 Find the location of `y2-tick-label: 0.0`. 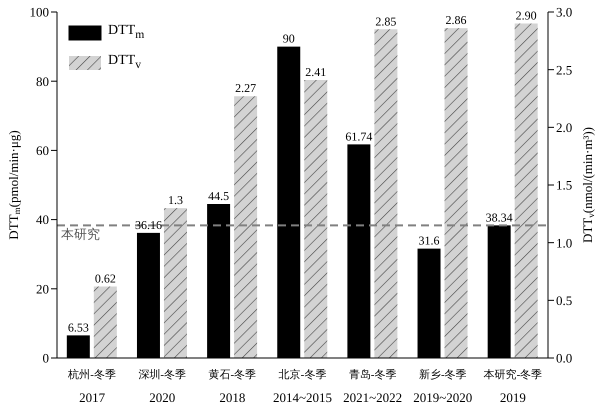

y2-tick-label: 0.0 is located at coordinates (564, 358).